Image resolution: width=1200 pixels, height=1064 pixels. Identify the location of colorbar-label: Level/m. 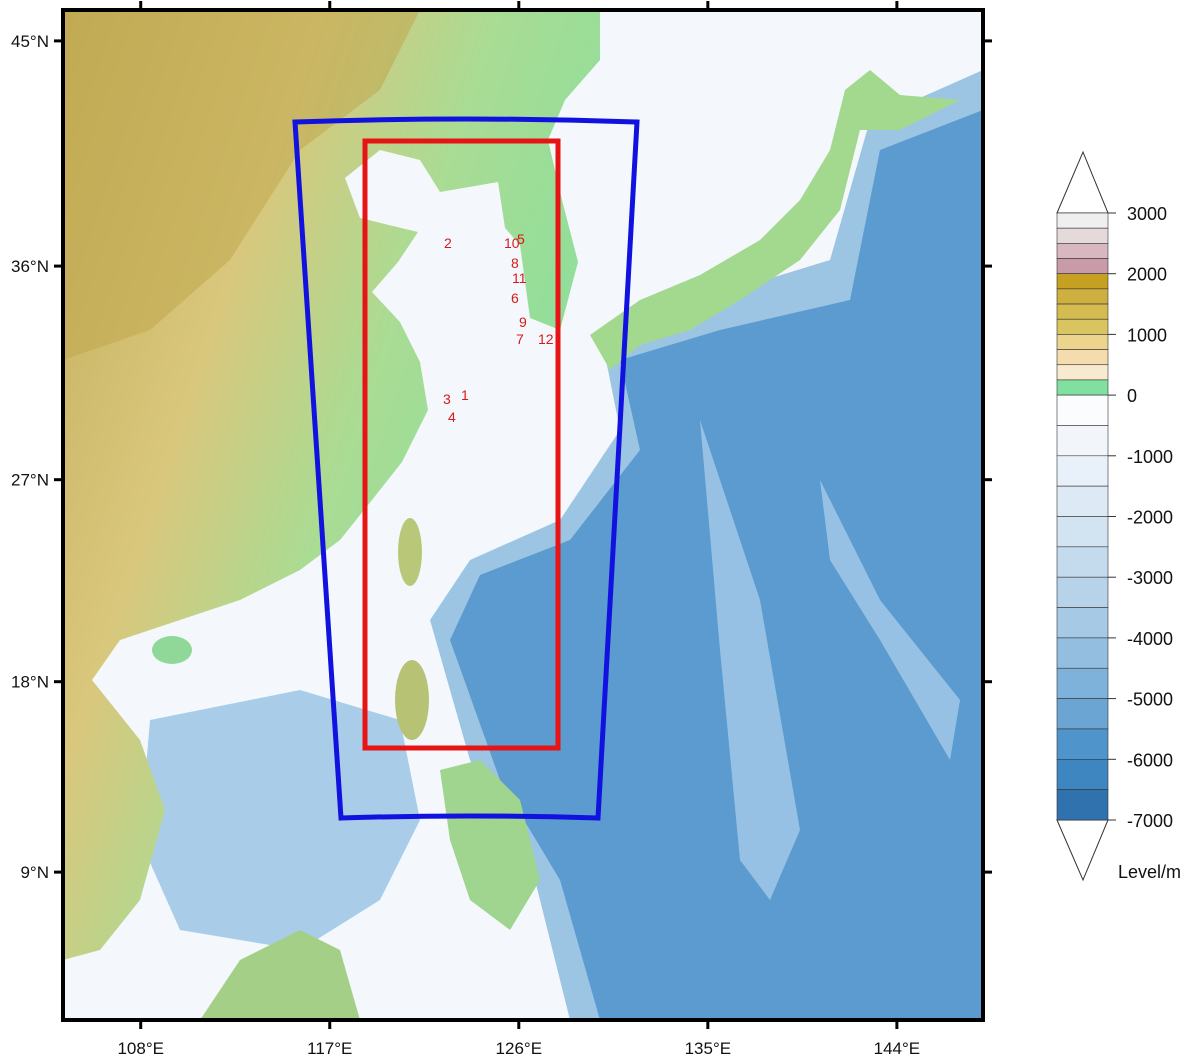
(1149, 872).